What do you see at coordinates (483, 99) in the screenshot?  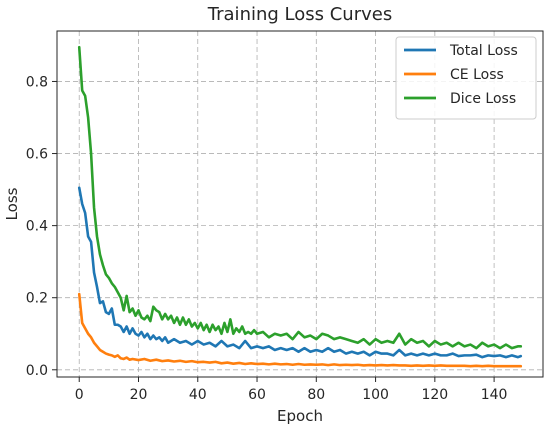 I see `legend-label: Dice Loss` at bounding box center [483, 99].